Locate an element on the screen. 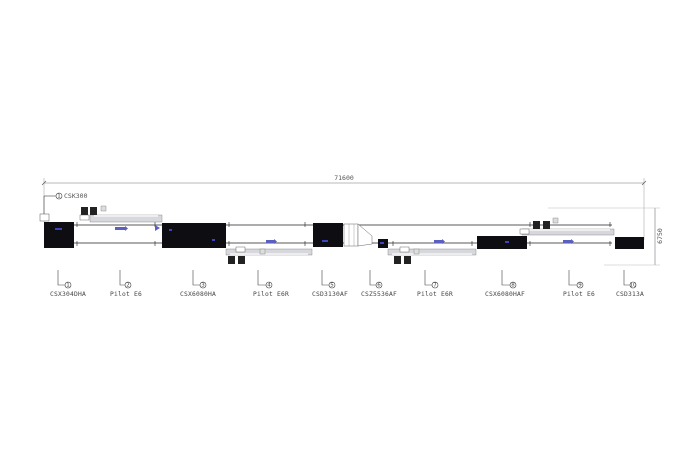 The width and height of the screenshot is (692, 458). station-10-number: 10 is located at coordinates (633, 285).